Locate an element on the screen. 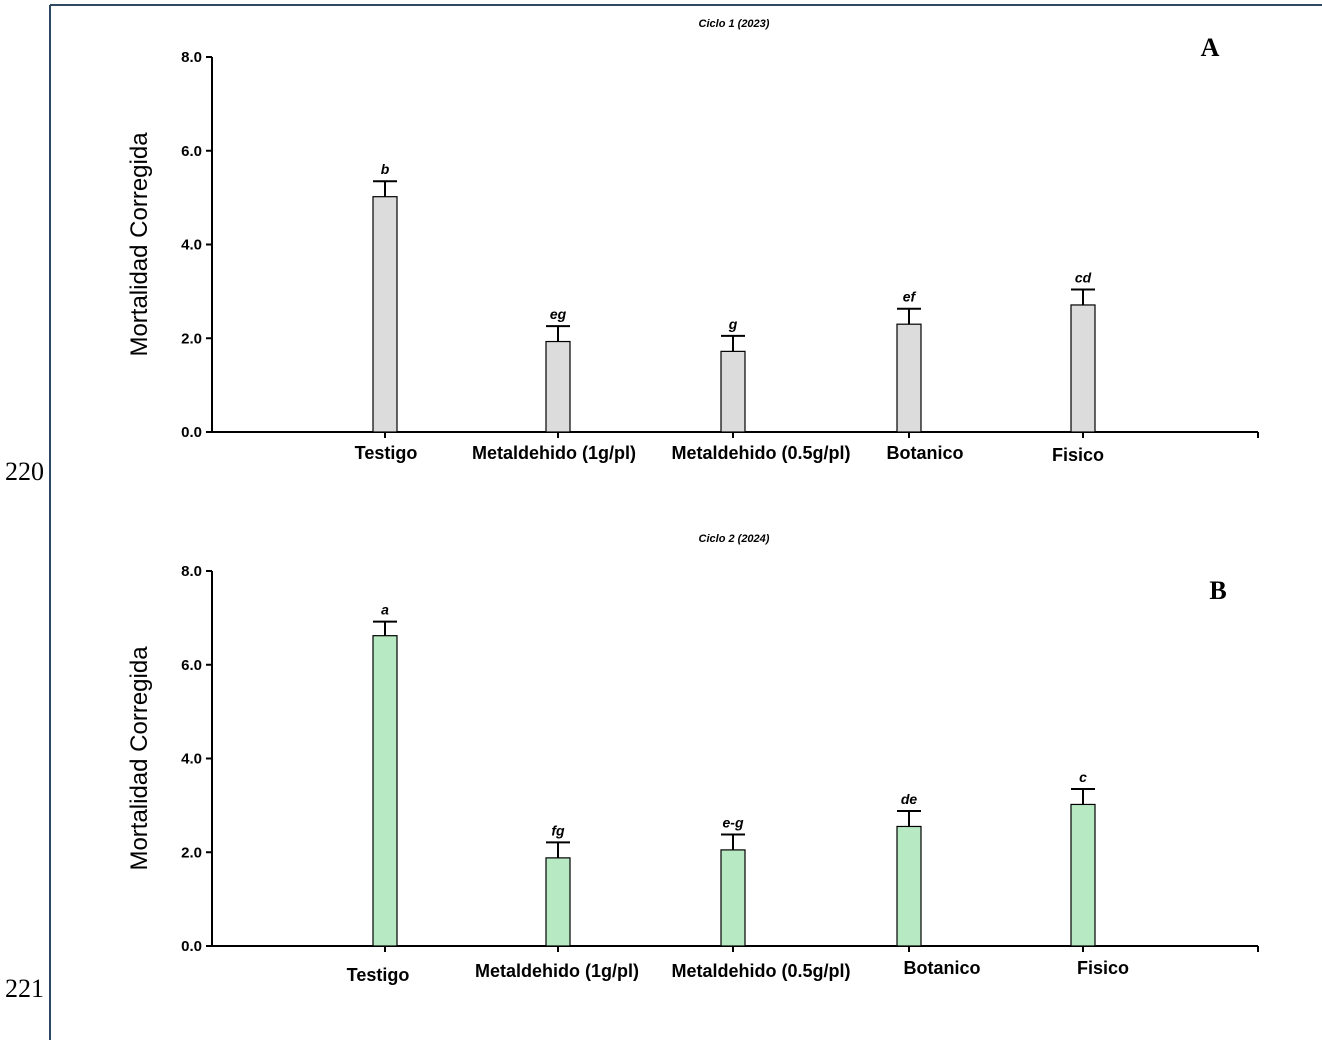 Image resolution: width=1322 pixels, height=1040 pixels. significance-label: e-g is located at coordinates (733, 822).